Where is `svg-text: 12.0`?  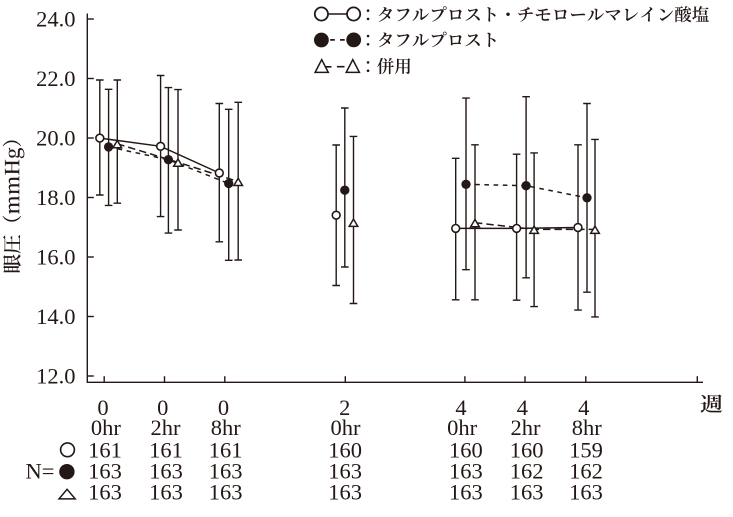 svg-text: 12.0 is located at coordinates (55, 375).